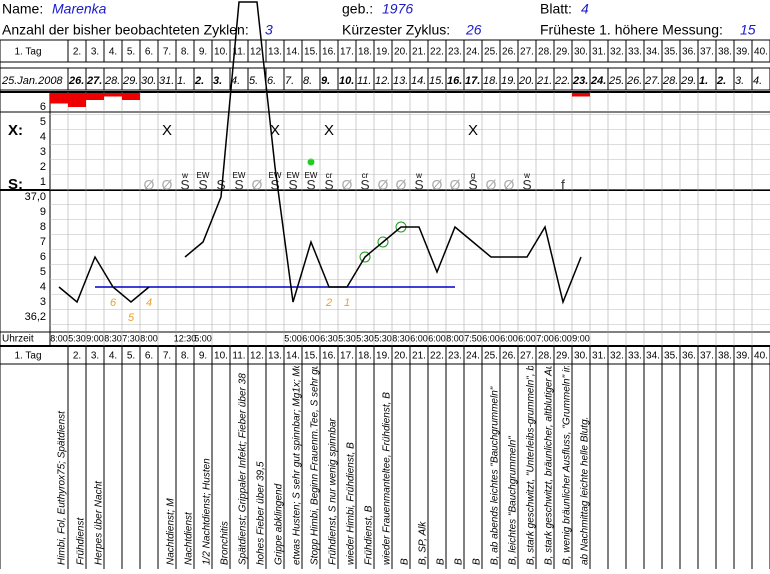  What do you see at coordinates (365, 175) in the screenshot?
I see `mucus-sup: cr` at bounding box center [365, 175].